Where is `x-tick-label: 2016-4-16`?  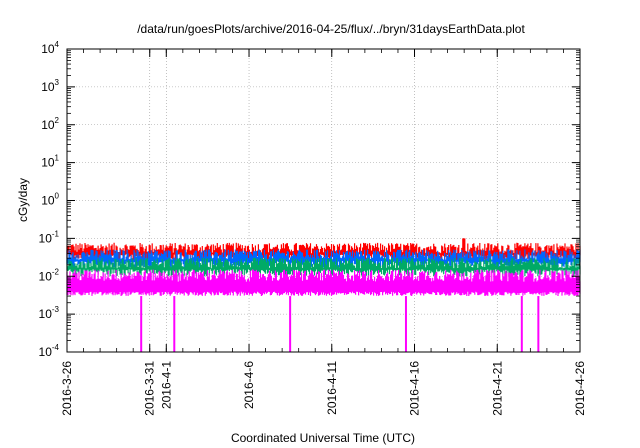 x-tick-label: 2016-4-16 is located at coordinates (415, 388).